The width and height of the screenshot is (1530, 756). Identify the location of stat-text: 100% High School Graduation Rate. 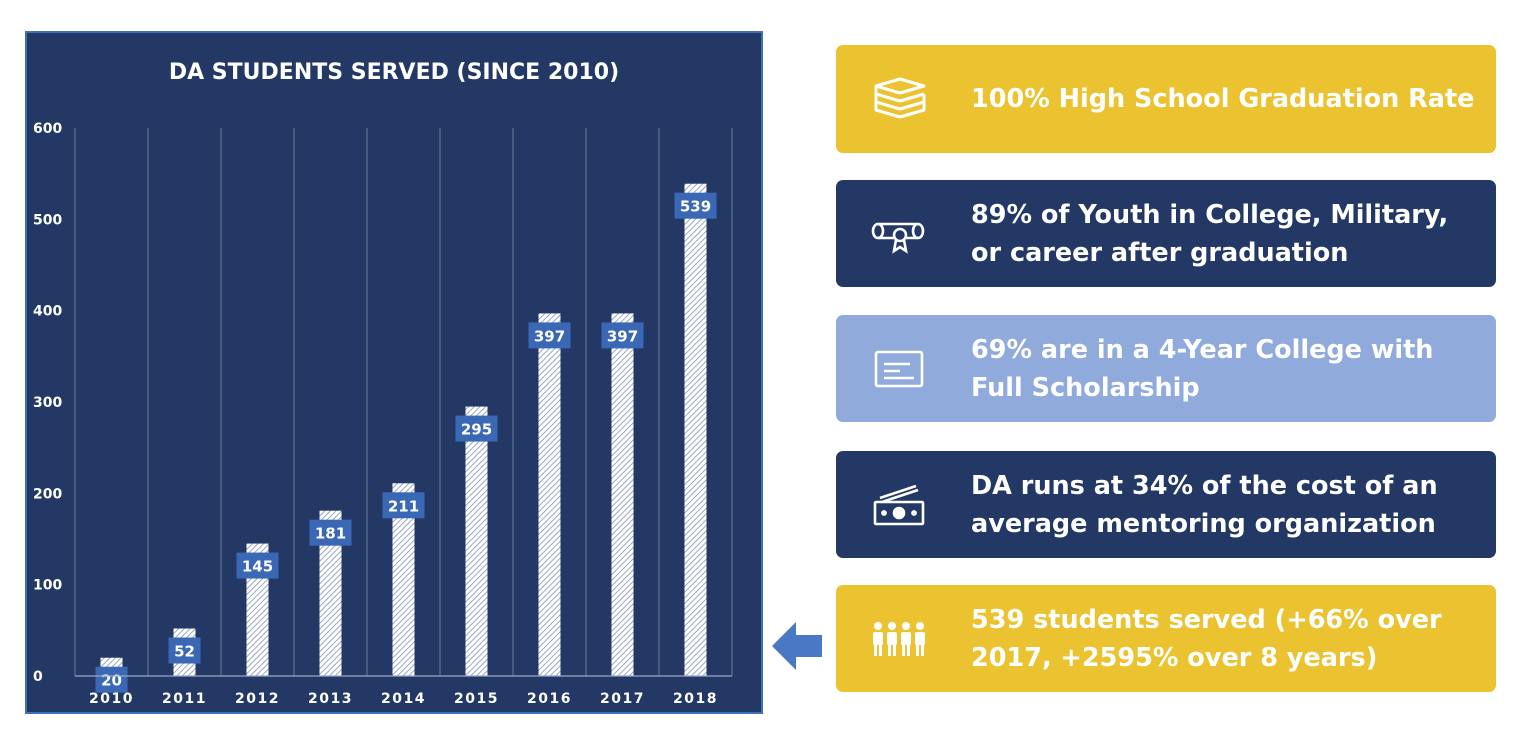
(1223, 99).